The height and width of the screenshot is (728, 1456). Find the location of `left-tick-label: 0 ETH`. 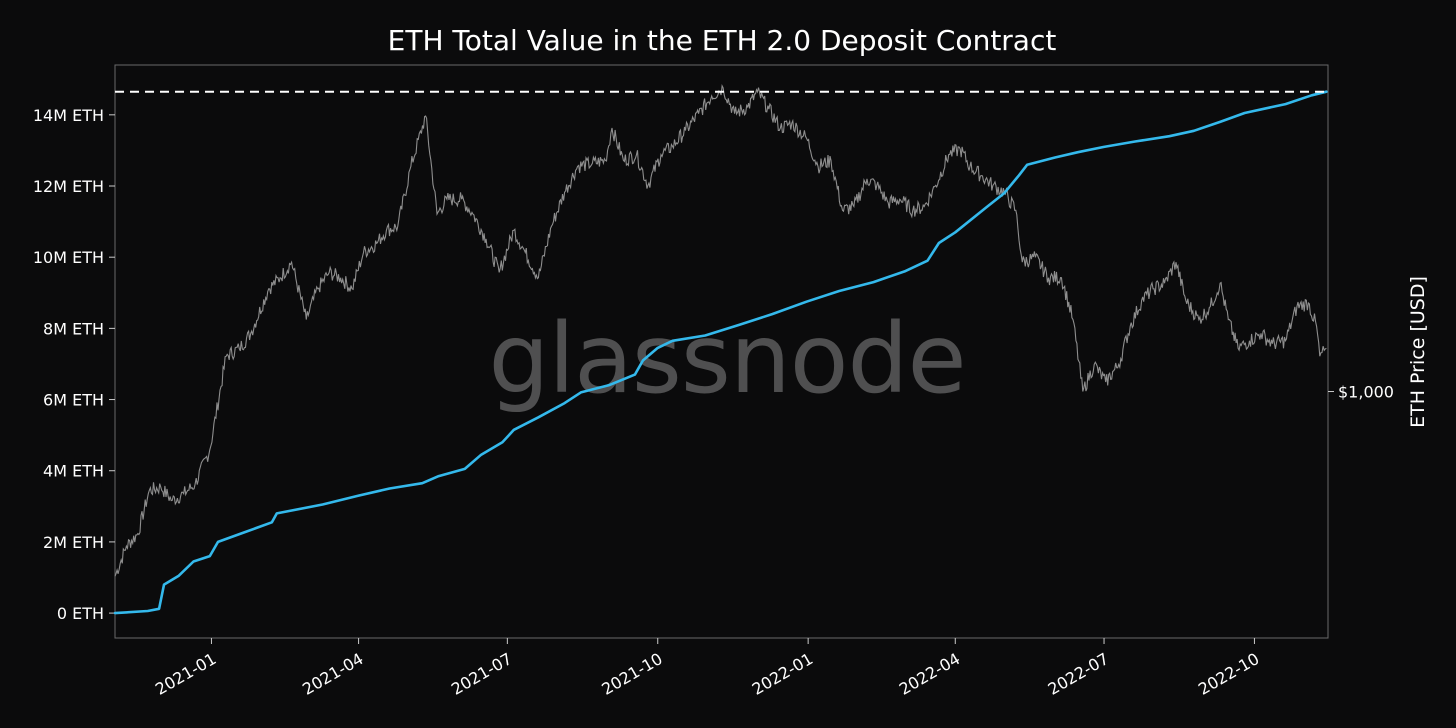

left-tick-label: 0 ETH is located at coordinates (80, 613).